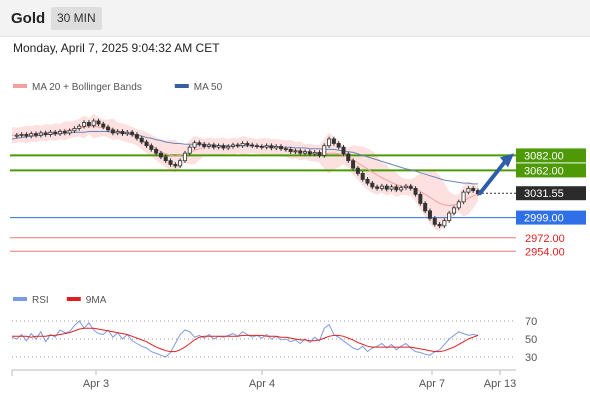 This screenshot has width=590, height=400. I want to click on forecast-arrow, so click(496, 174).